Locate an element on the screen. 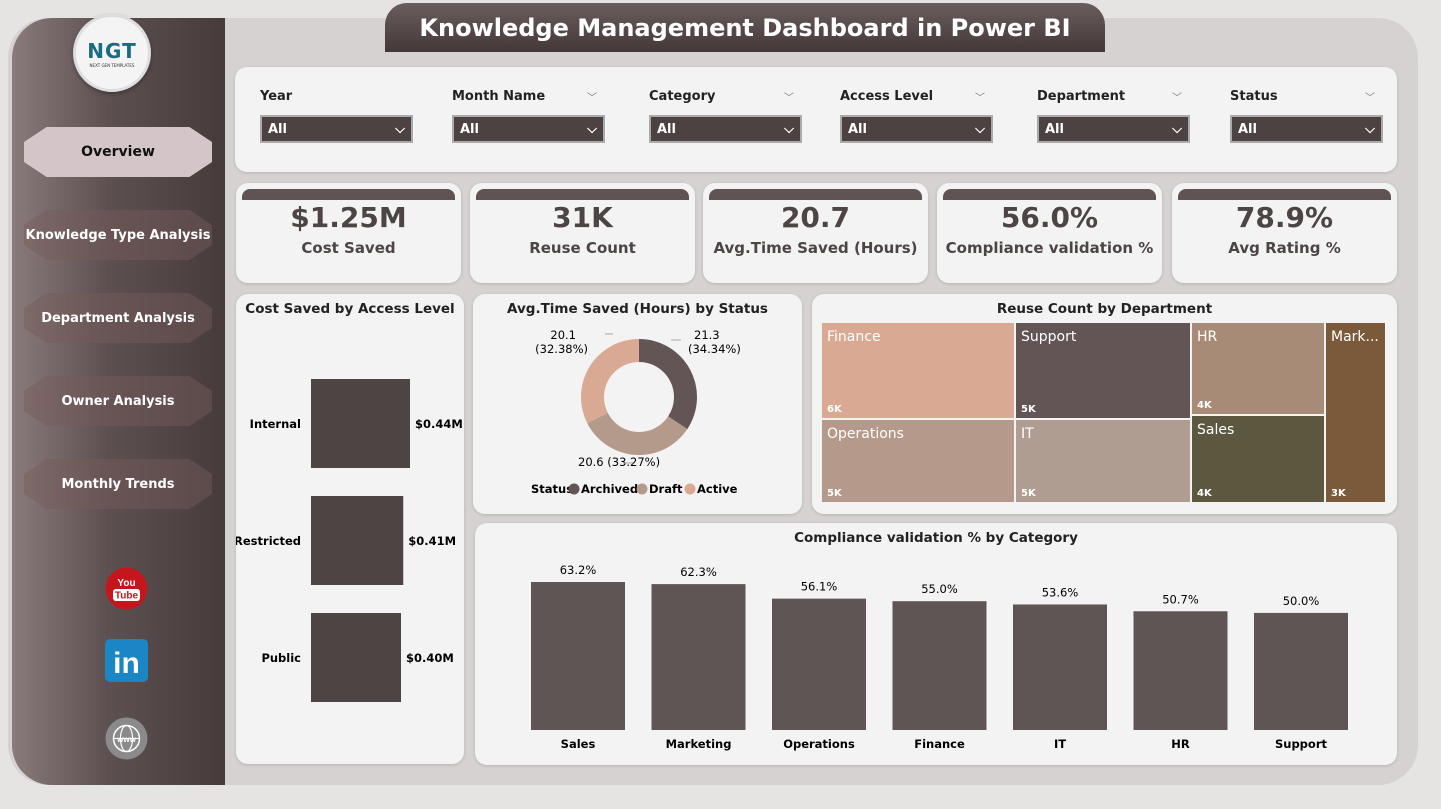 The width and height of the screenshot is (1441, 809). linkedin-icon: in is located at coordinates (126, 660).